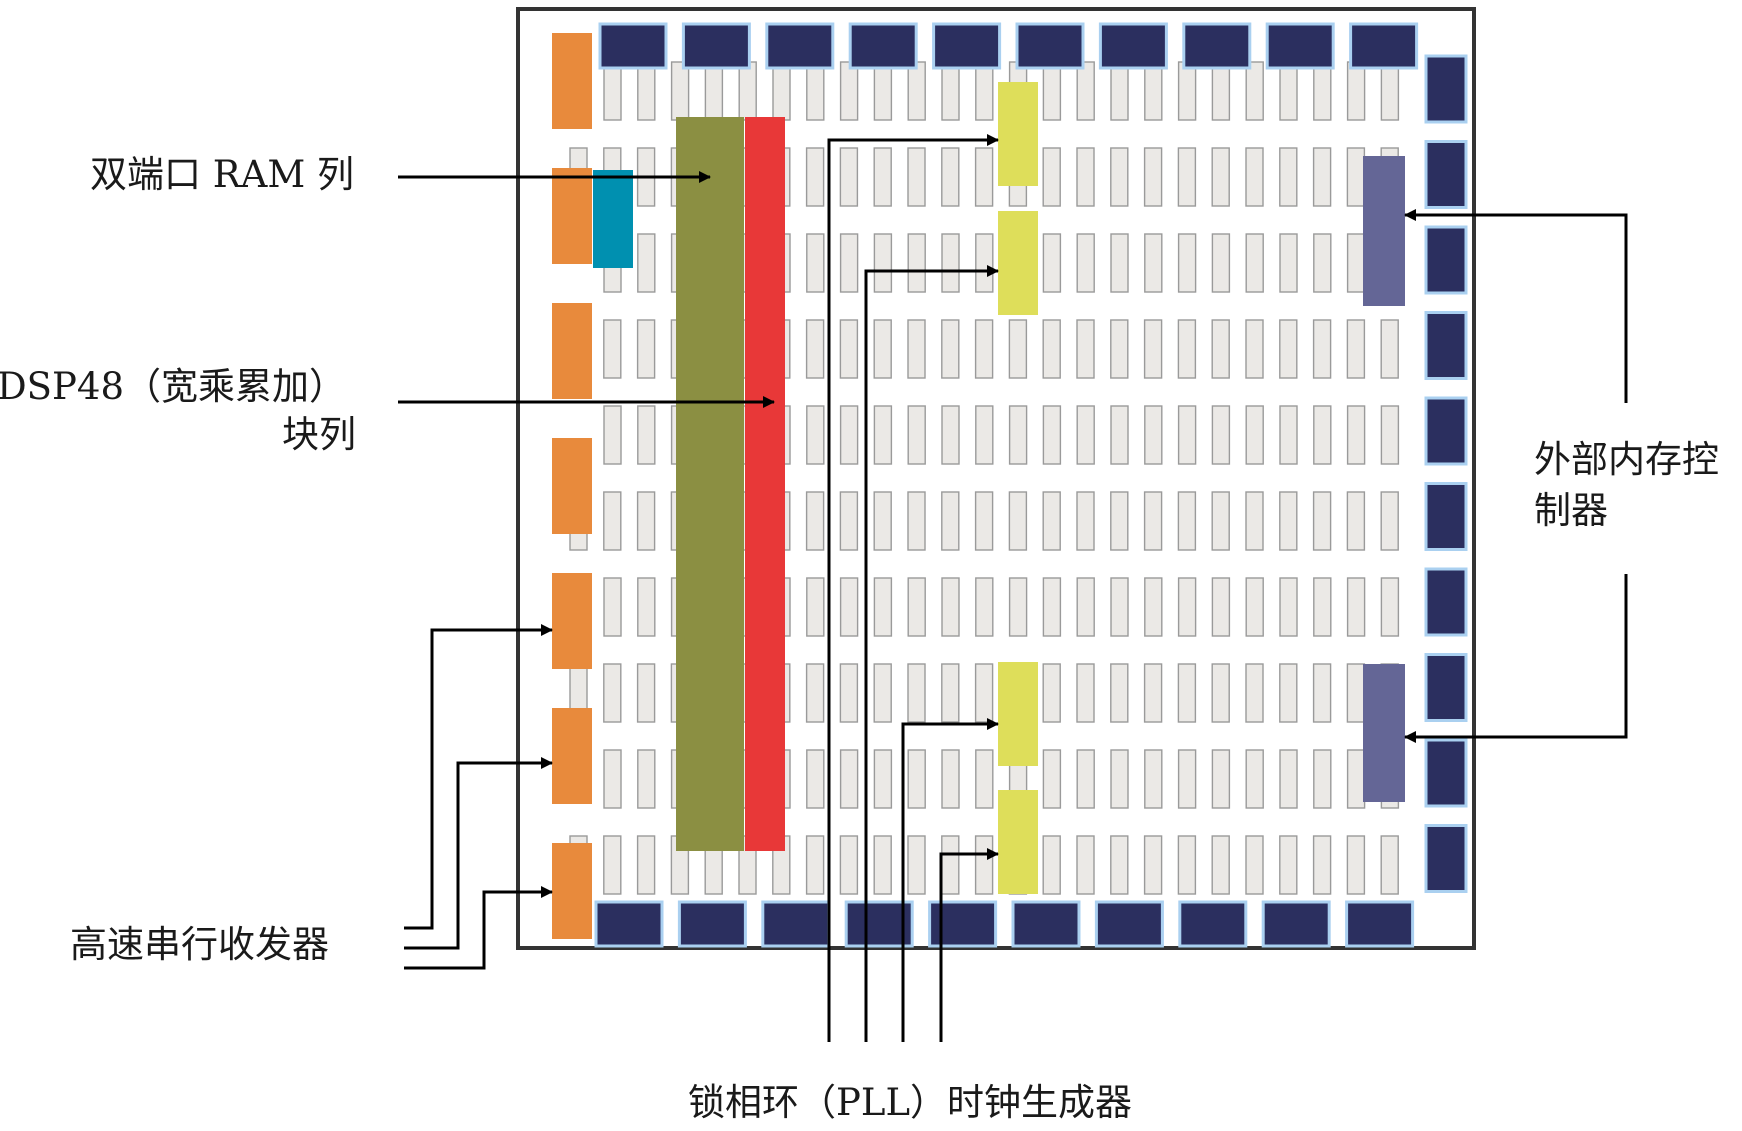 This screenshot has height=1131, width=1742. What do you see at coordinates (613, 219) in the screenshot?
I see `teal-block` at bounding box center [613, 219].